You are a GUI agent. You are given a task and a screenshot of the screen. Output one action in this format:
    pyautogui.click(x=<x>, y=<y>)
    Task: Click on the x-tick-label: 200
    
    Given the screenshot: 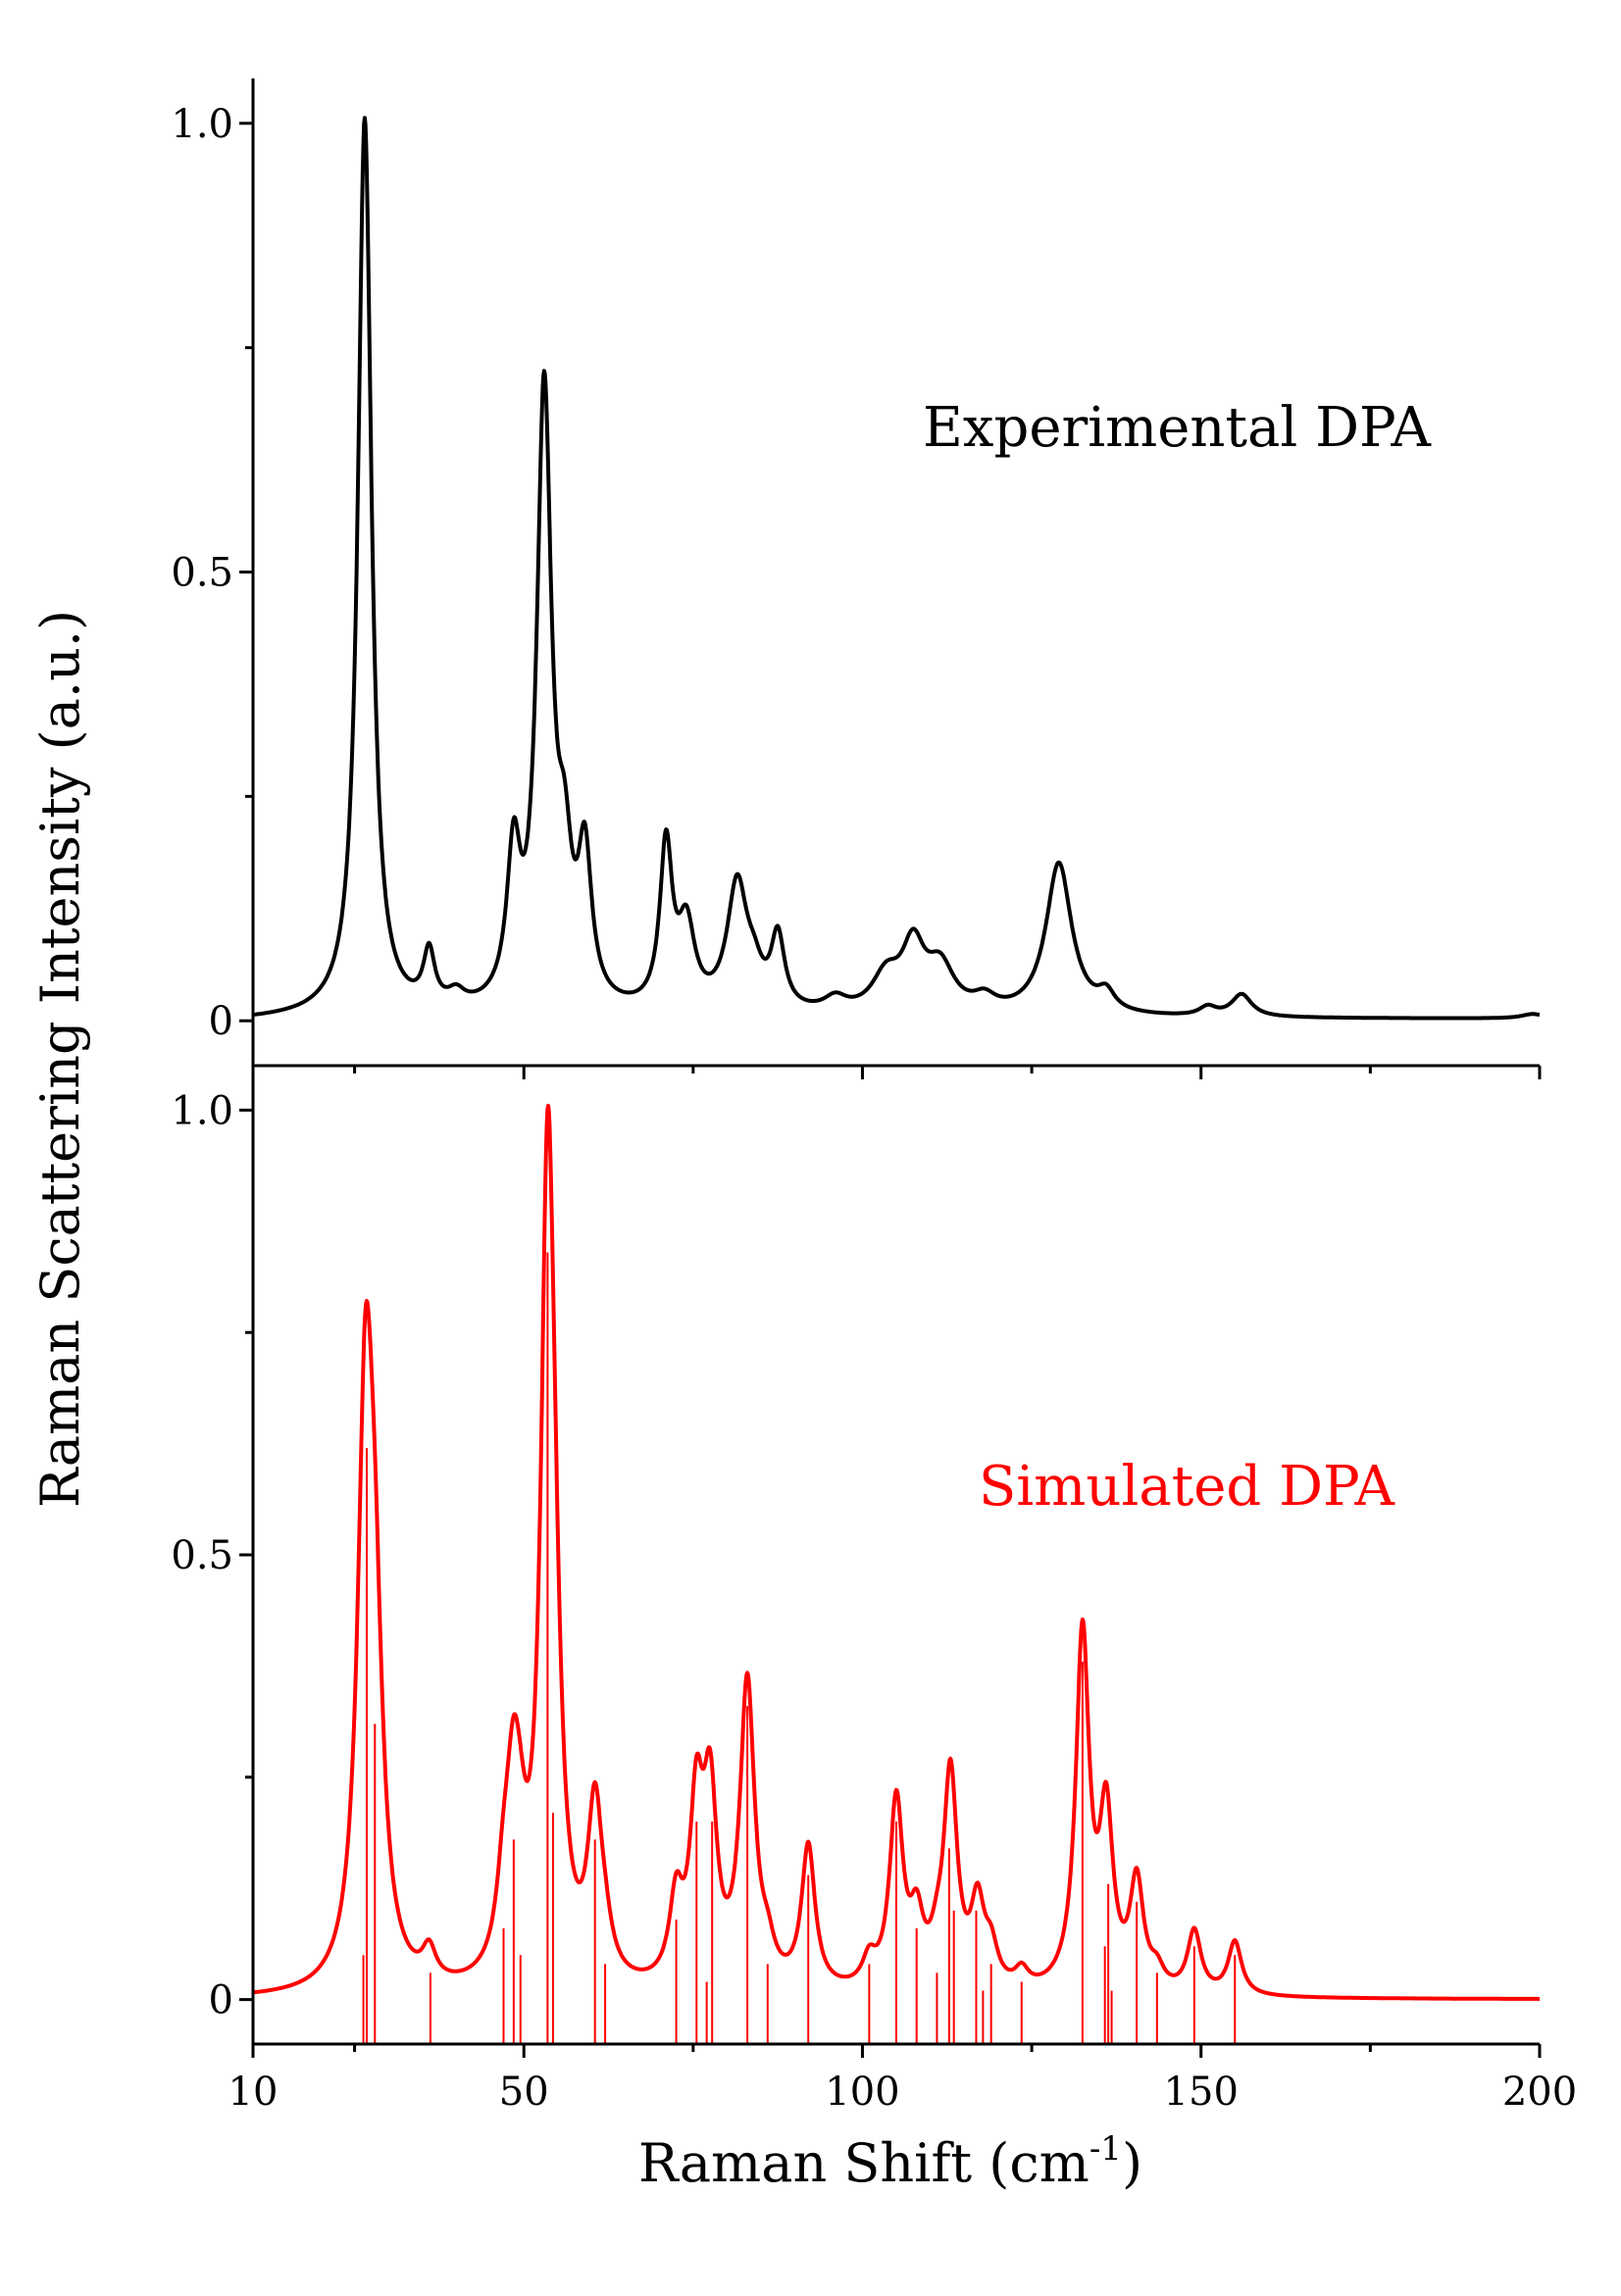 What is the action you would take?
    pyautogui.click(x=1539, y=2092)
    